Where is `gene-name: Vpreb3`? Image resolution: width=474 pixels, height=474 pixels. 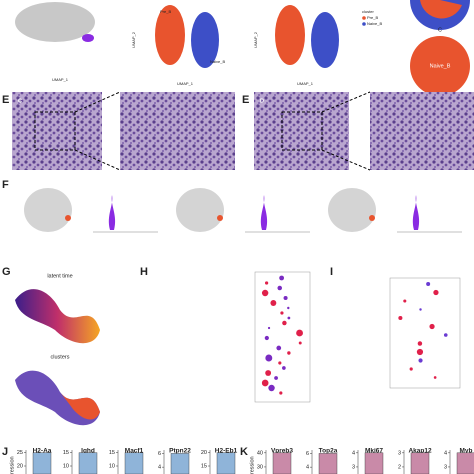
gene-name: Vpreb3 is located at coordinates (282, 451).